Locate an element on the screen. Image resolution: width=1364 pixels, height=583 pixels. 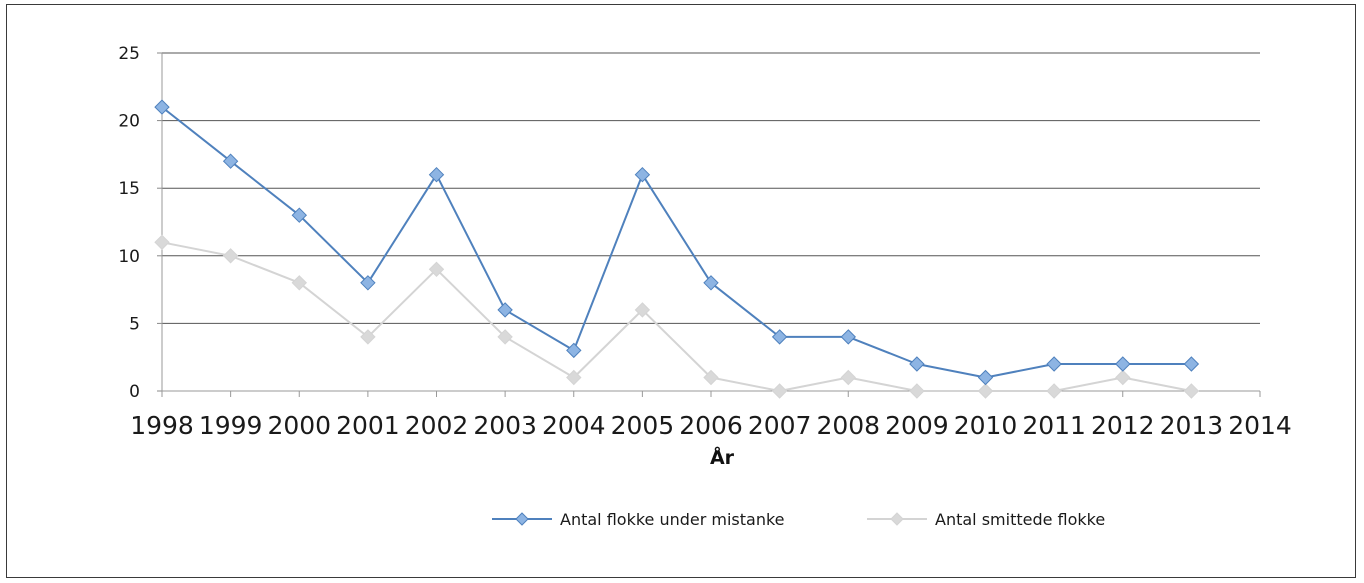
x-tick-label: 2000 is located at coordinates (299, 425).